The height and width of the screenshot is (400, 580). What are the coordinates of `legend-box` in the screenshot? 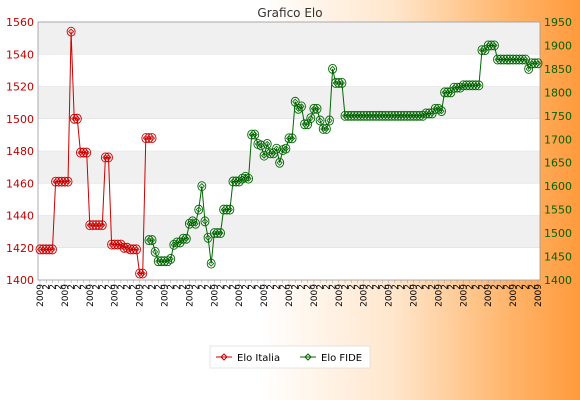 It's located at (290, 357).